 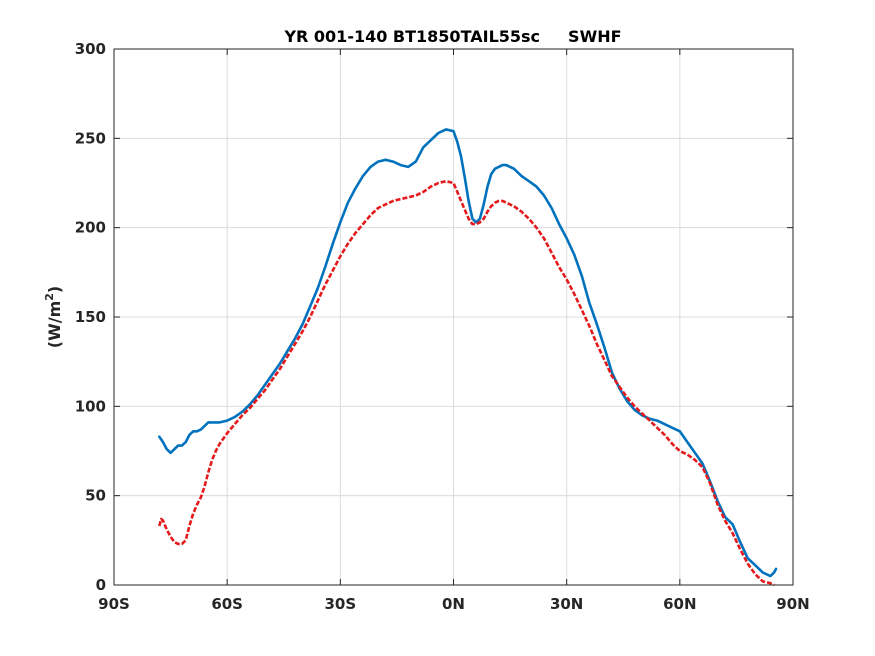 I want to click on y-axis-label-close: ), so click(x=54, y=289).